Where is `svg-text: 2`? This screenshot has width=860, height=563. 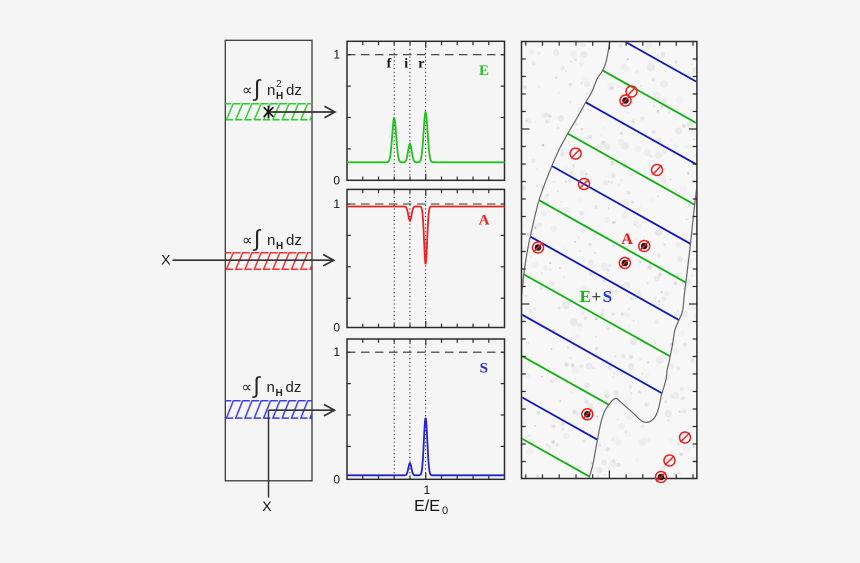
svg-text: 2 is located at coordinates (279, 84).